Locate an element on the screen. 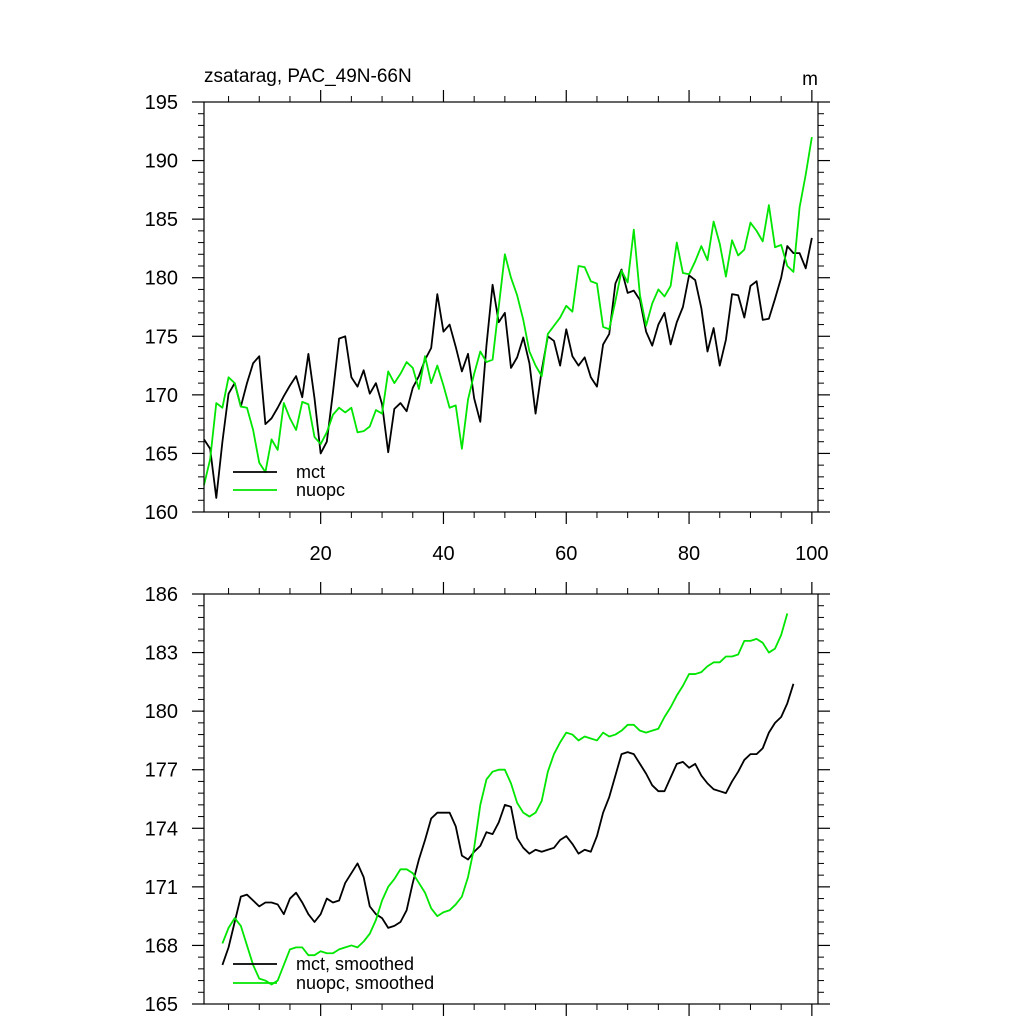 The width and height of the screenshot is (1024, 1024). legend: mct, smoothed nuopc, smoothed is located at coordinates (333, 973).